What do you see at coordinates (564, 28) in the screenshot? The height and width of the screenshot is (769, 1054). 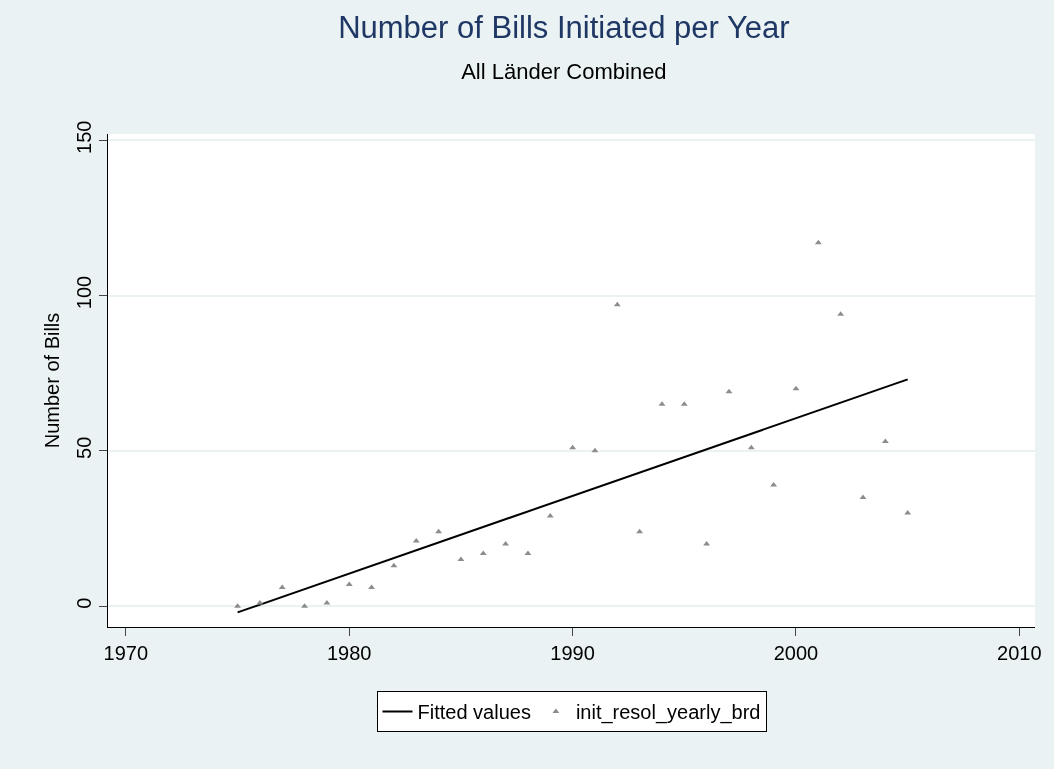 I see `chart-title: Number of Bills Initiated per Year` at bounding box center [564, 28].